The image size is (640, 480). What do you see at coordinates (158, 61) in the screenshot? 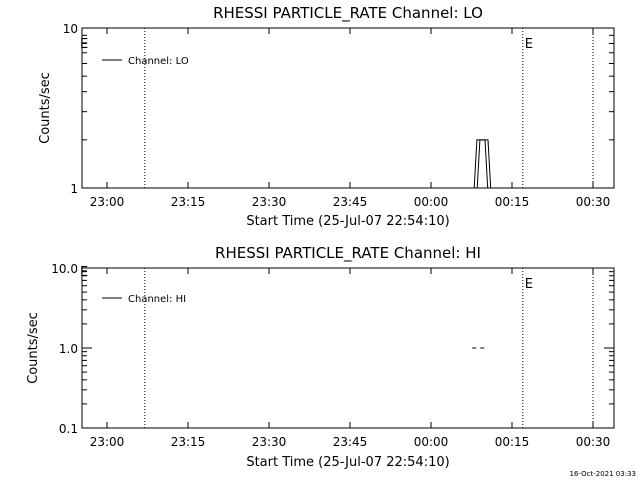
I see `legend-label-lo: Channel: LO` at bounding box center [158, 61].